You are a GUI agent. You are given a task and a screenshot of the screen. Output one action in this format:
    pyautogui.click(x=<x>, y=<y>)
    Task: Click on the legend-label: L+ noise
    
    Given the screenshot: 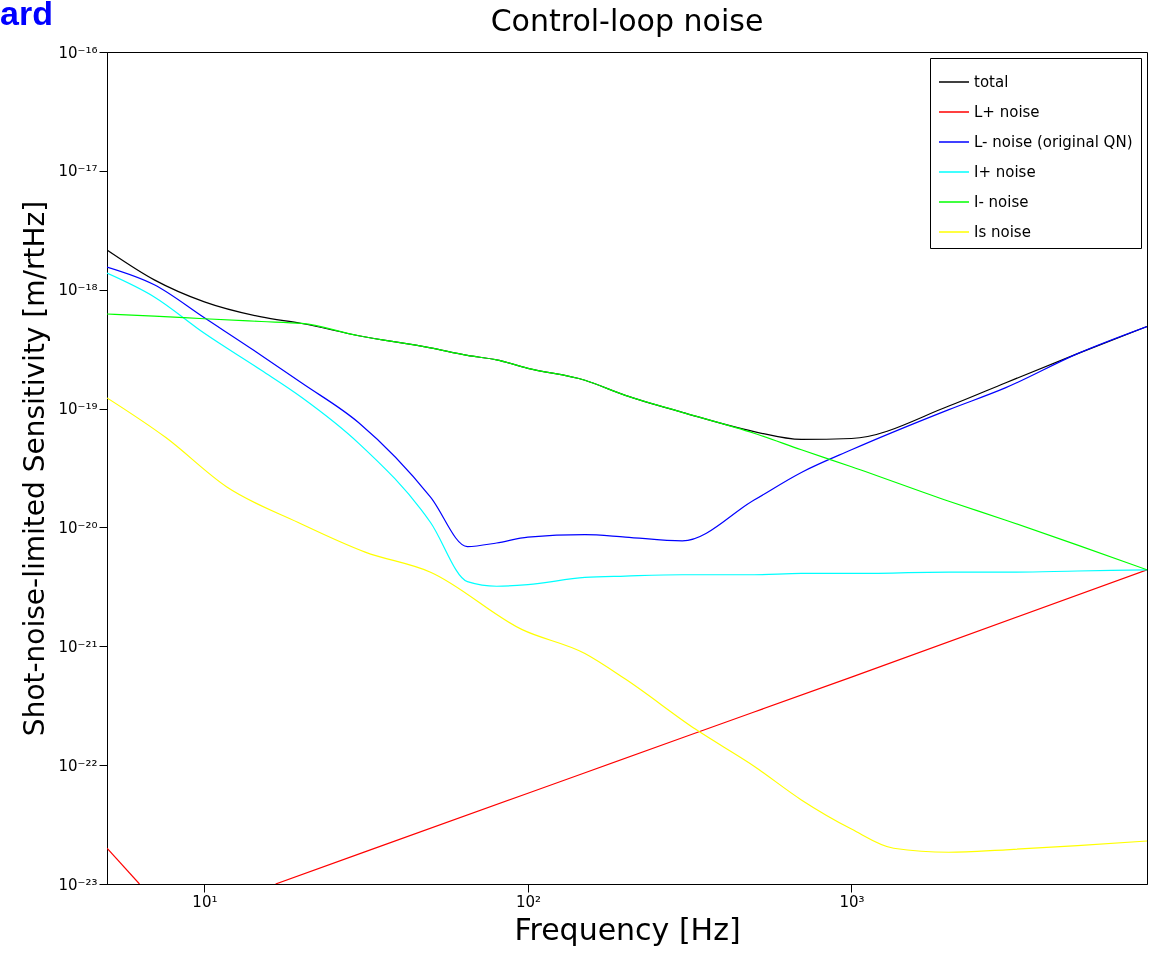 What is the action you would take?
    pyautogui.click(x=1007, y=112)
    